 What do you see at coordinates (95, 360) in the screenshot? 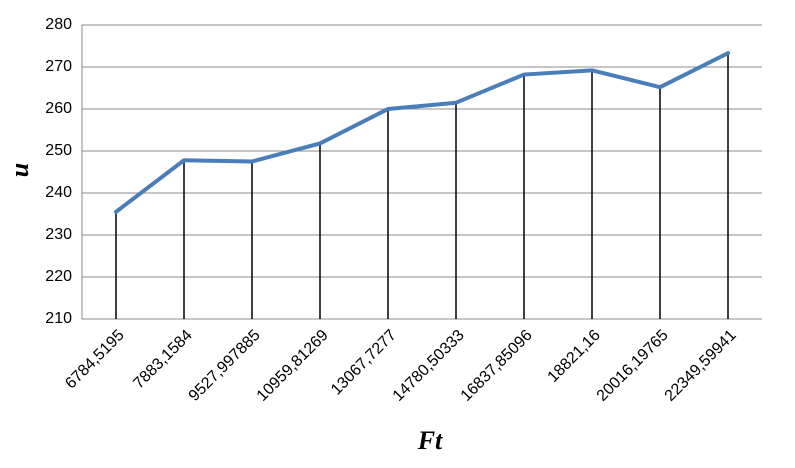
I see `x-tick-label: 6784,5195` at bounding box center [95, 360].